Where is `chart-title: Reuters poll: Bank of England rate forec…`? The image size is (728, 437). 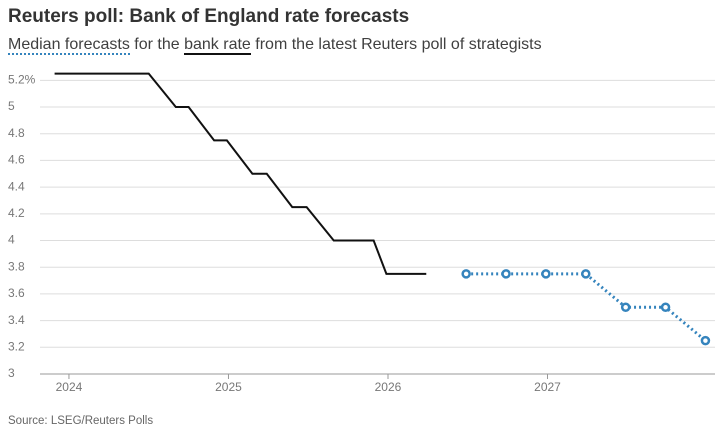 chart-title: Reuters poll: Bank of England rate forec… is located at coordinates (209, 16).